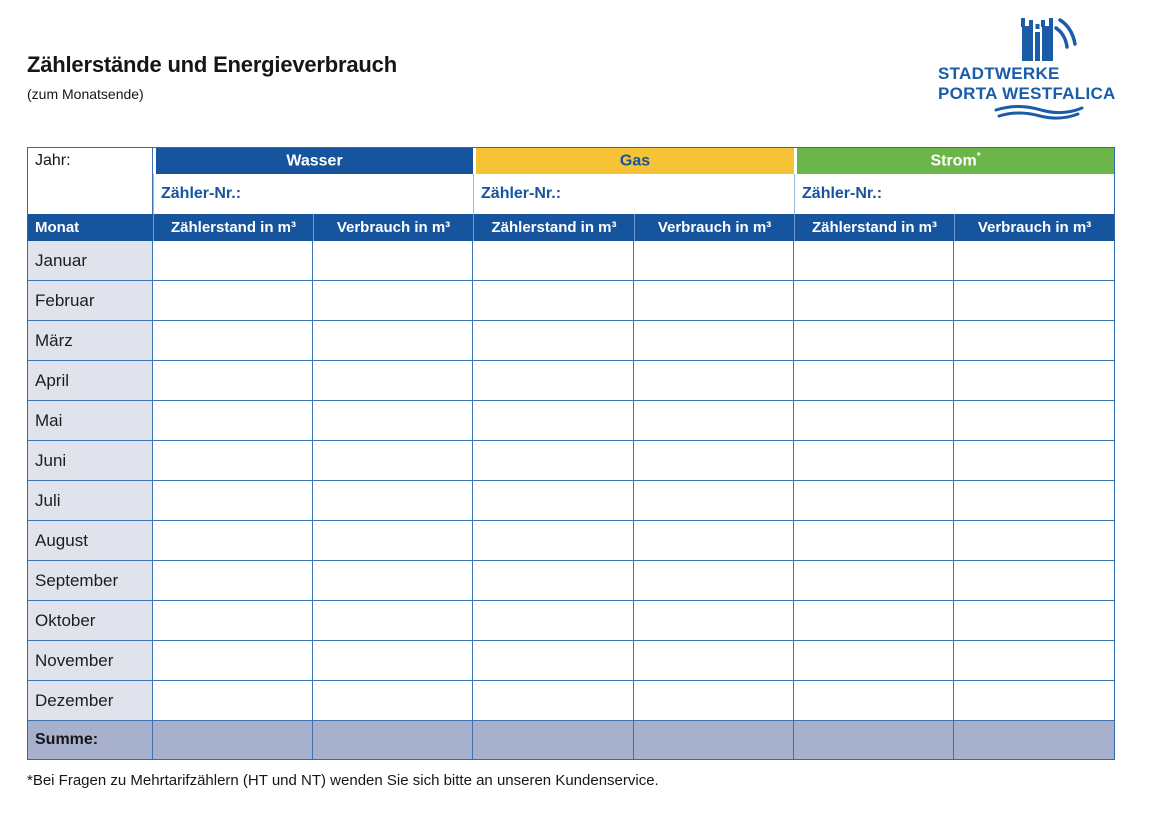  I want to click on page-title: Zählerstände und Energieverbrauch, so click(212, 64).